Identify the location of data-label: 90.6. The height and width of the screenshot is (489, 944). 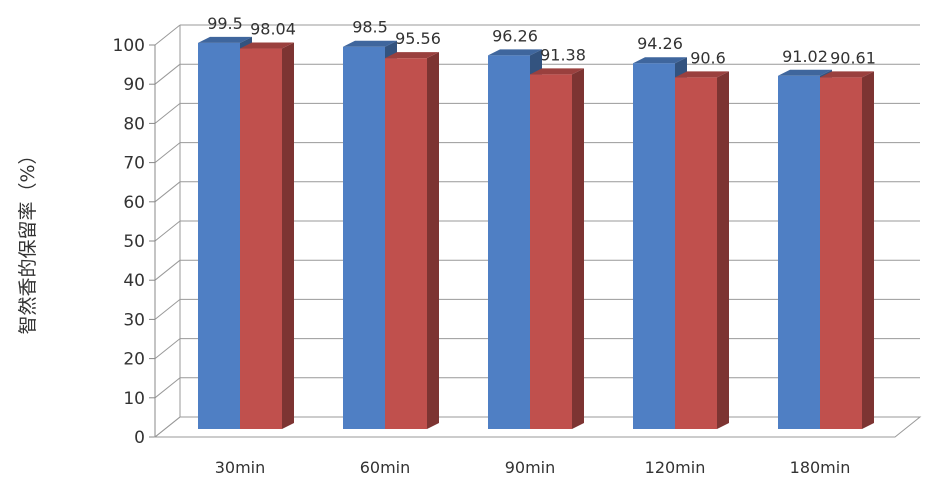
(708, 57).